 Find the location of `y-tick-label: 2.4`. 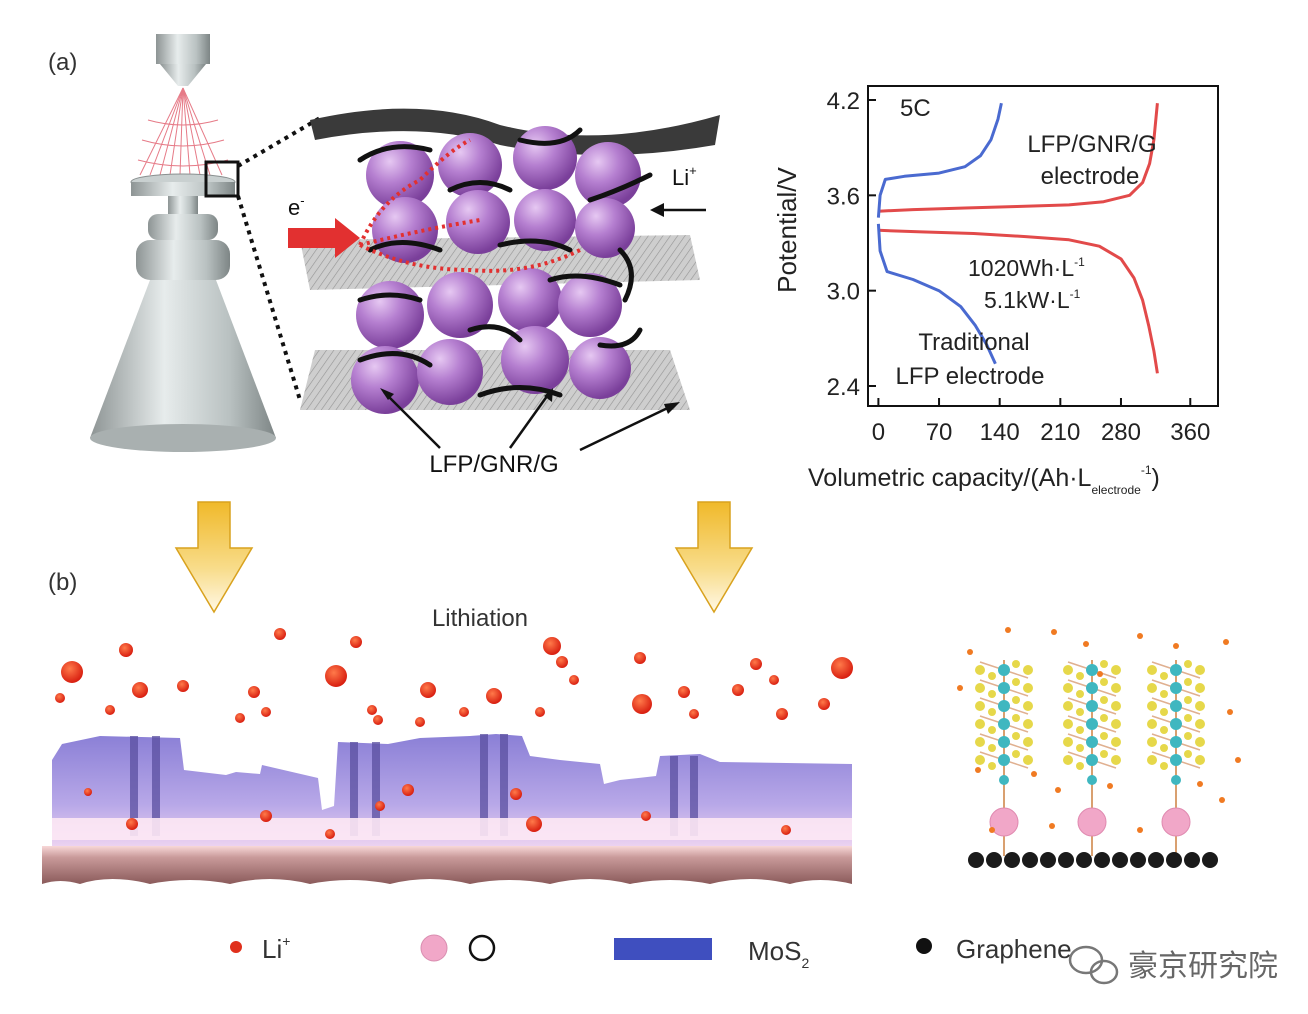

y-tick-label: 2.4 is located at coordinates (843, 387).